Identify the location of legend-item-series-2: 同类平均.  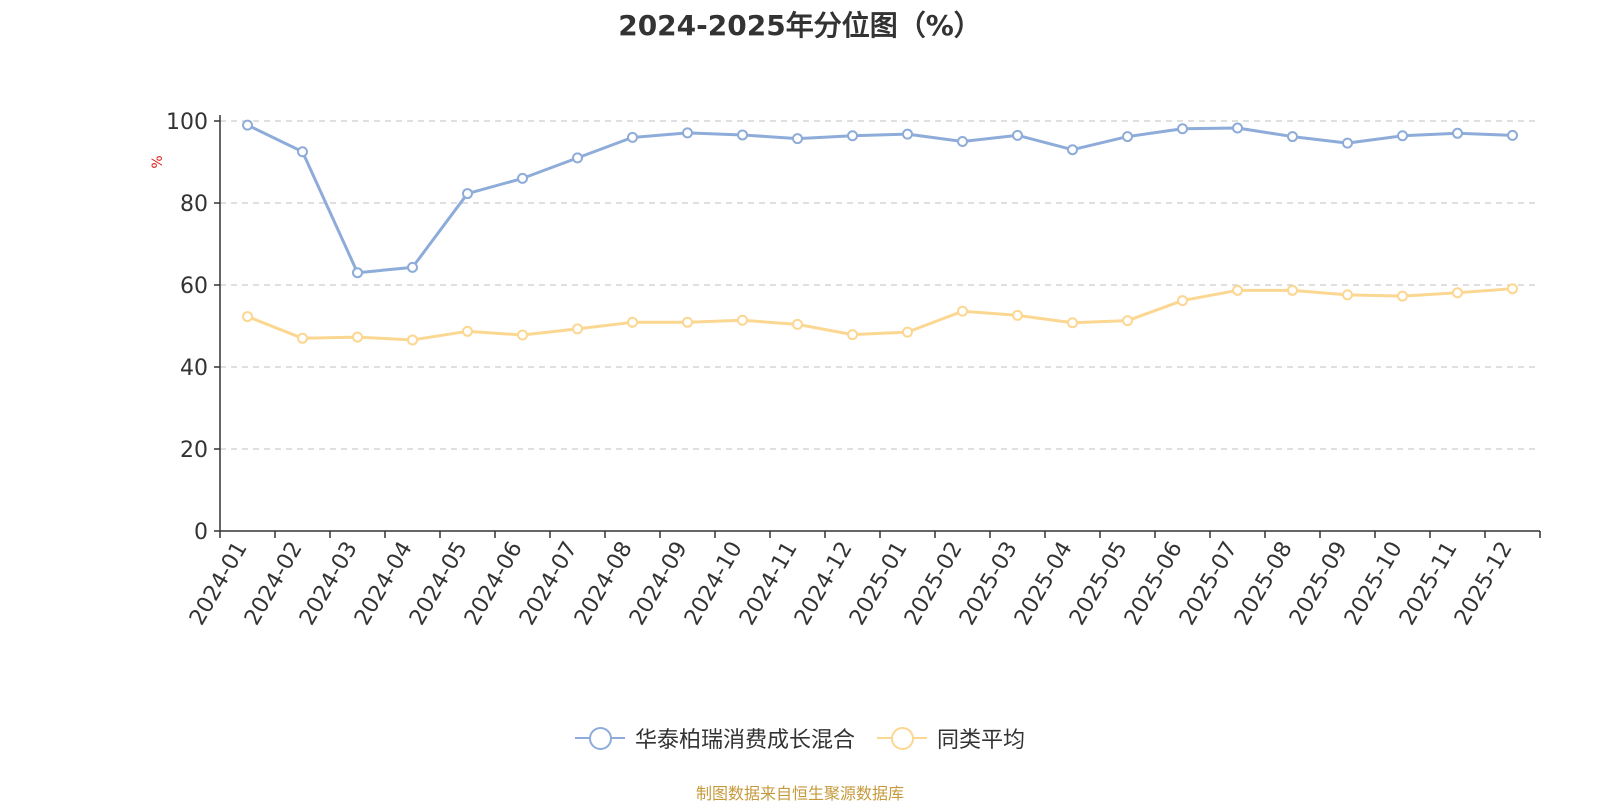
(951, 738).